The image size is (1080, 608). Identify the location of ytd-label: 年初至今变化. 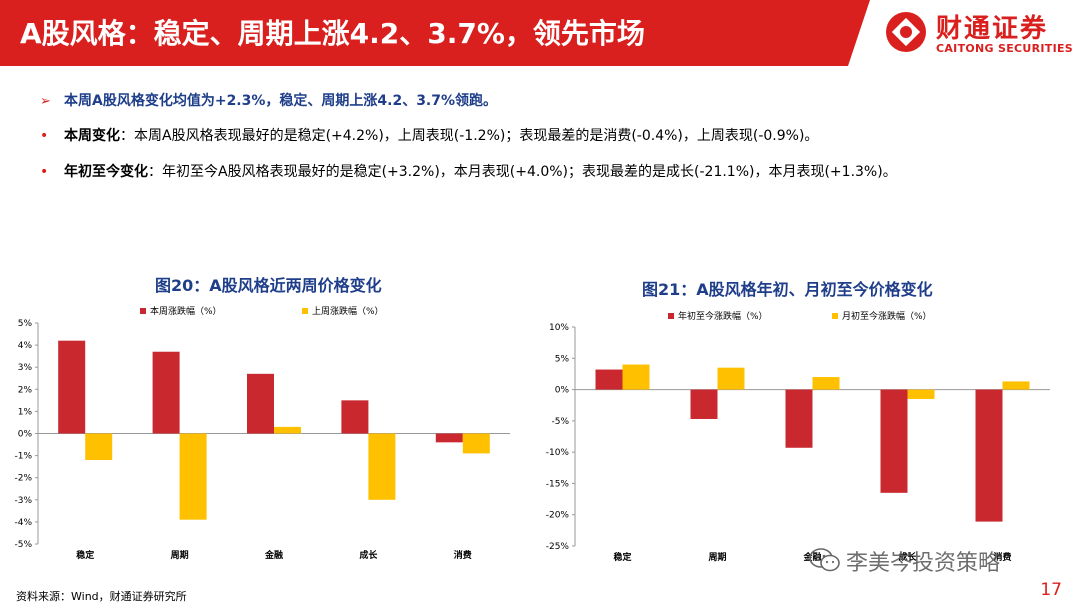
(106, 172).